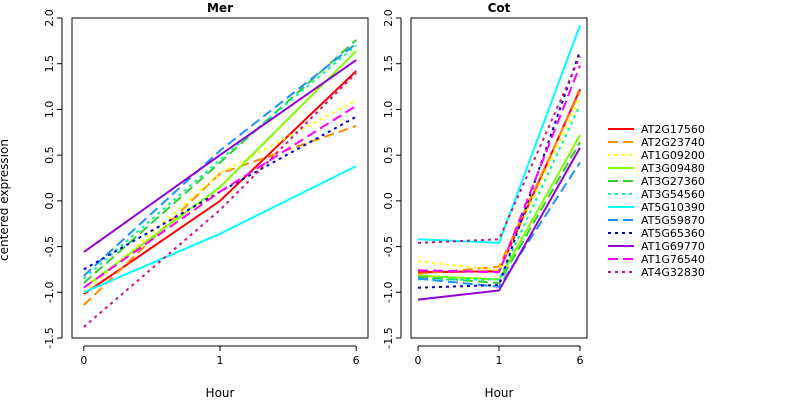  I want to click on legend-label: AT3G54560, so click(673, 194).